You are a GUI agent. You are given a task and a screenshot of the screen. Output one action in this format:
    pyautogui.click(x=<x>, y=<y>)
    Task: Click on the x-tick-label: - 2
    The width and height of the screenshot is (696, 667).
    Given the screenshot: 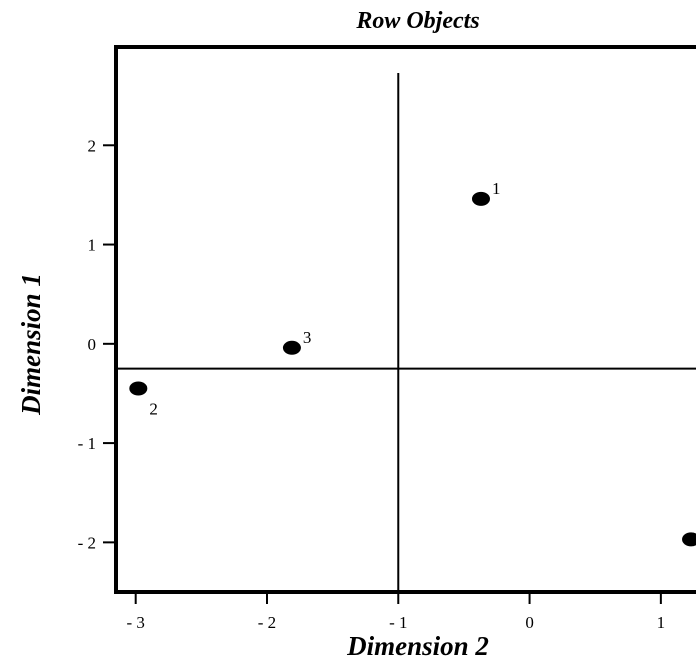 What is the action you would take?
    pyautogui.click(x=267, y=622)
    